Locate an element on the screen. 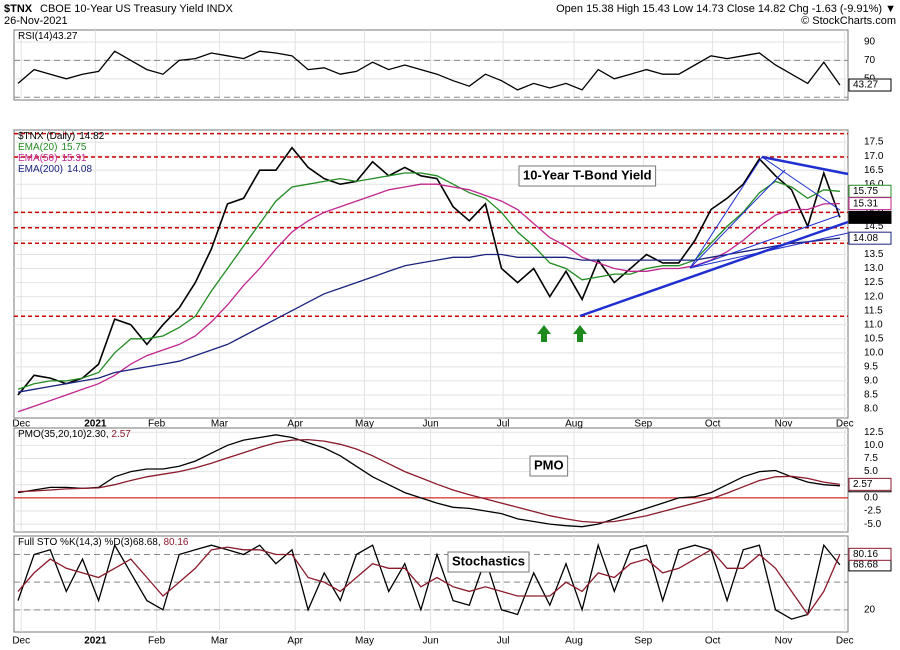  y-tick-label: -2.5 is located at coordinates (873, 511).